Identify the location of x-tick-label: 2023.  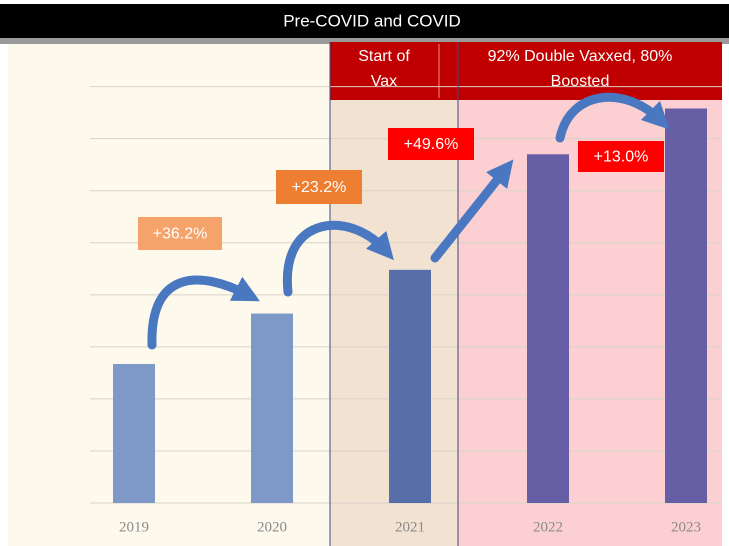
(686, 527).